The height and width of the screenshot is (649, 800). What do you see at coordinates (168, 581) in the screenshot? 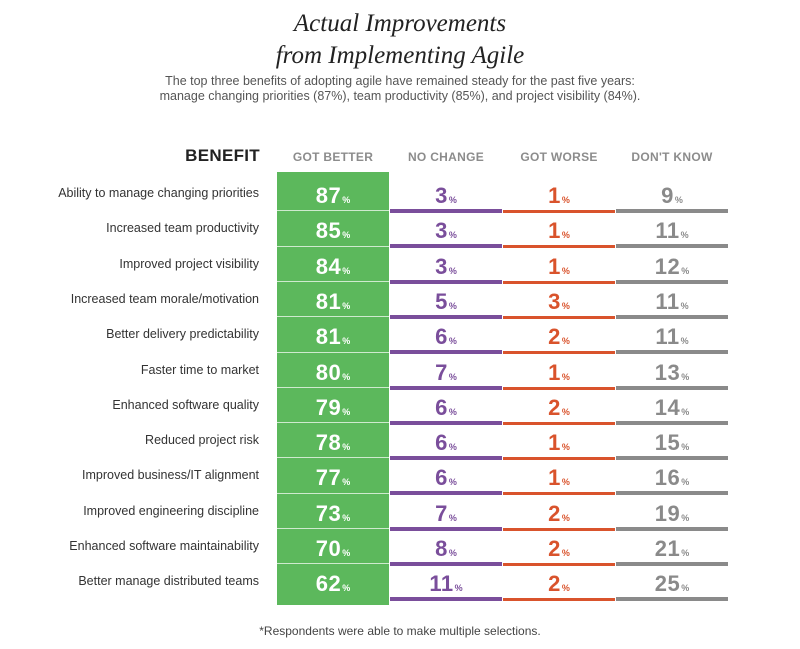
I see `benefit-label: Better manage distributed teams` at bounding box center [168, 581].